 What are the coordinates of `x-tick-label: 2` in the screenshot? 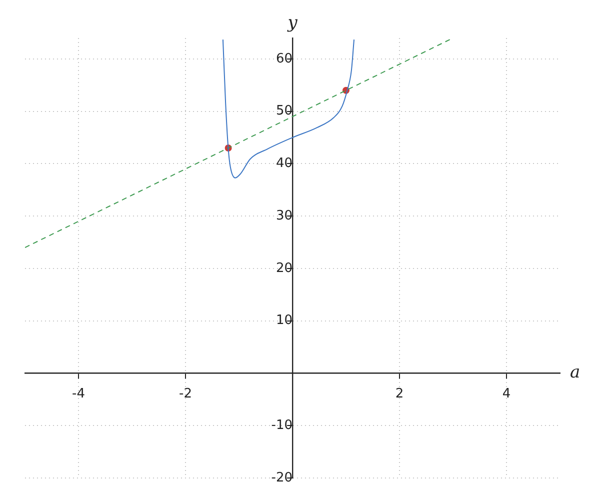 It's located at (399, 394).